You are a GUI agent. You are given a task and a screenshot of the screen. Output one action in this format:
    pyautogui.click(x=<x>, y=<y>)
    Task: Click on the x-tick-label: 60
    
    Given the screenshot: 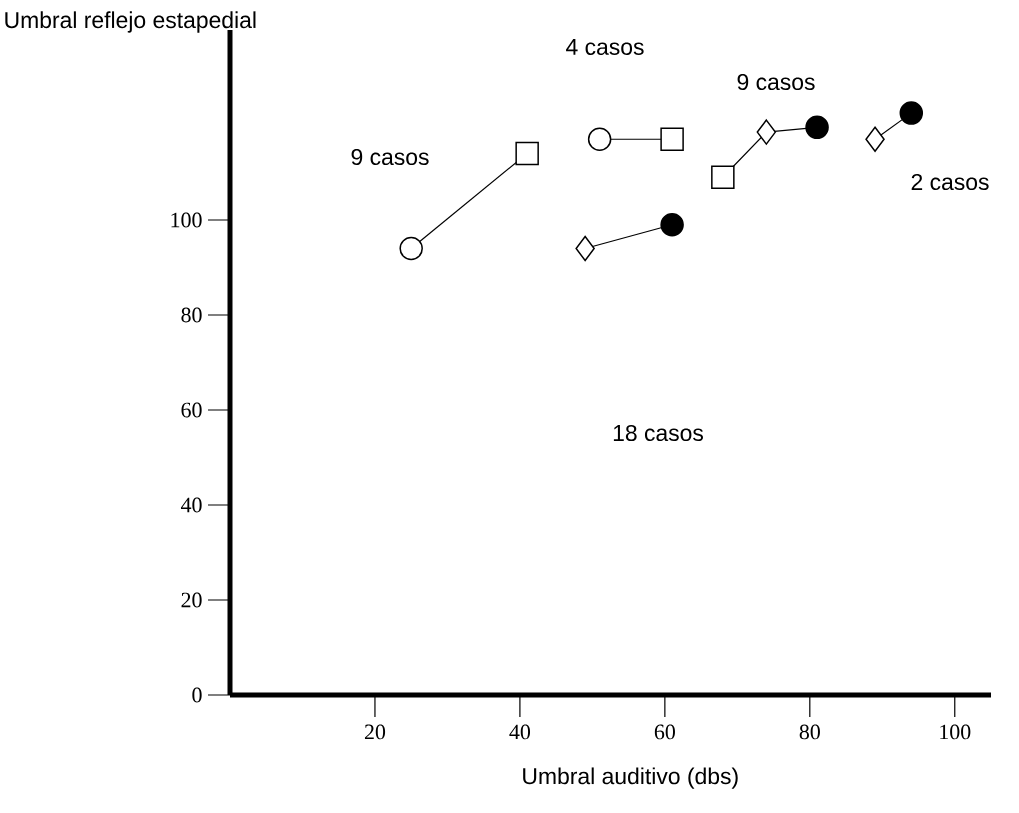 What is the action you would take?
    pyautogui.click(x=664, y=732)
    